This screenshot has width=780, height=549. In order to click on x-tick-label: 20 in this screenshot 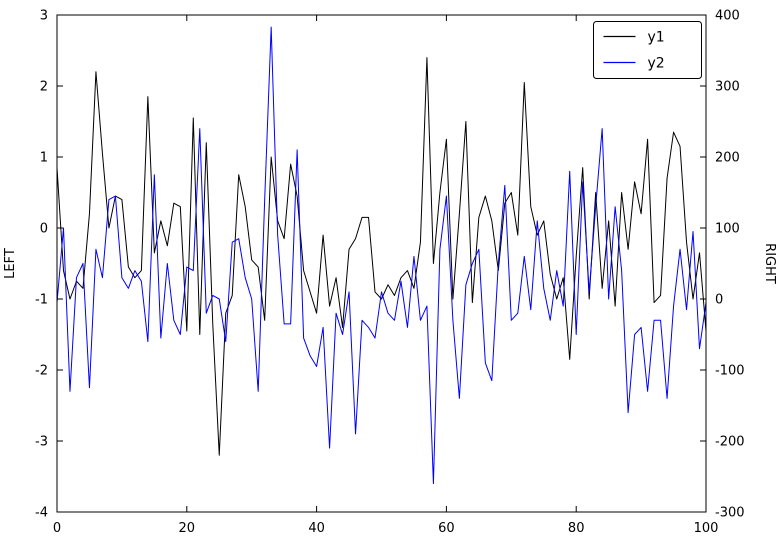, I will do `click(187, 528)`.